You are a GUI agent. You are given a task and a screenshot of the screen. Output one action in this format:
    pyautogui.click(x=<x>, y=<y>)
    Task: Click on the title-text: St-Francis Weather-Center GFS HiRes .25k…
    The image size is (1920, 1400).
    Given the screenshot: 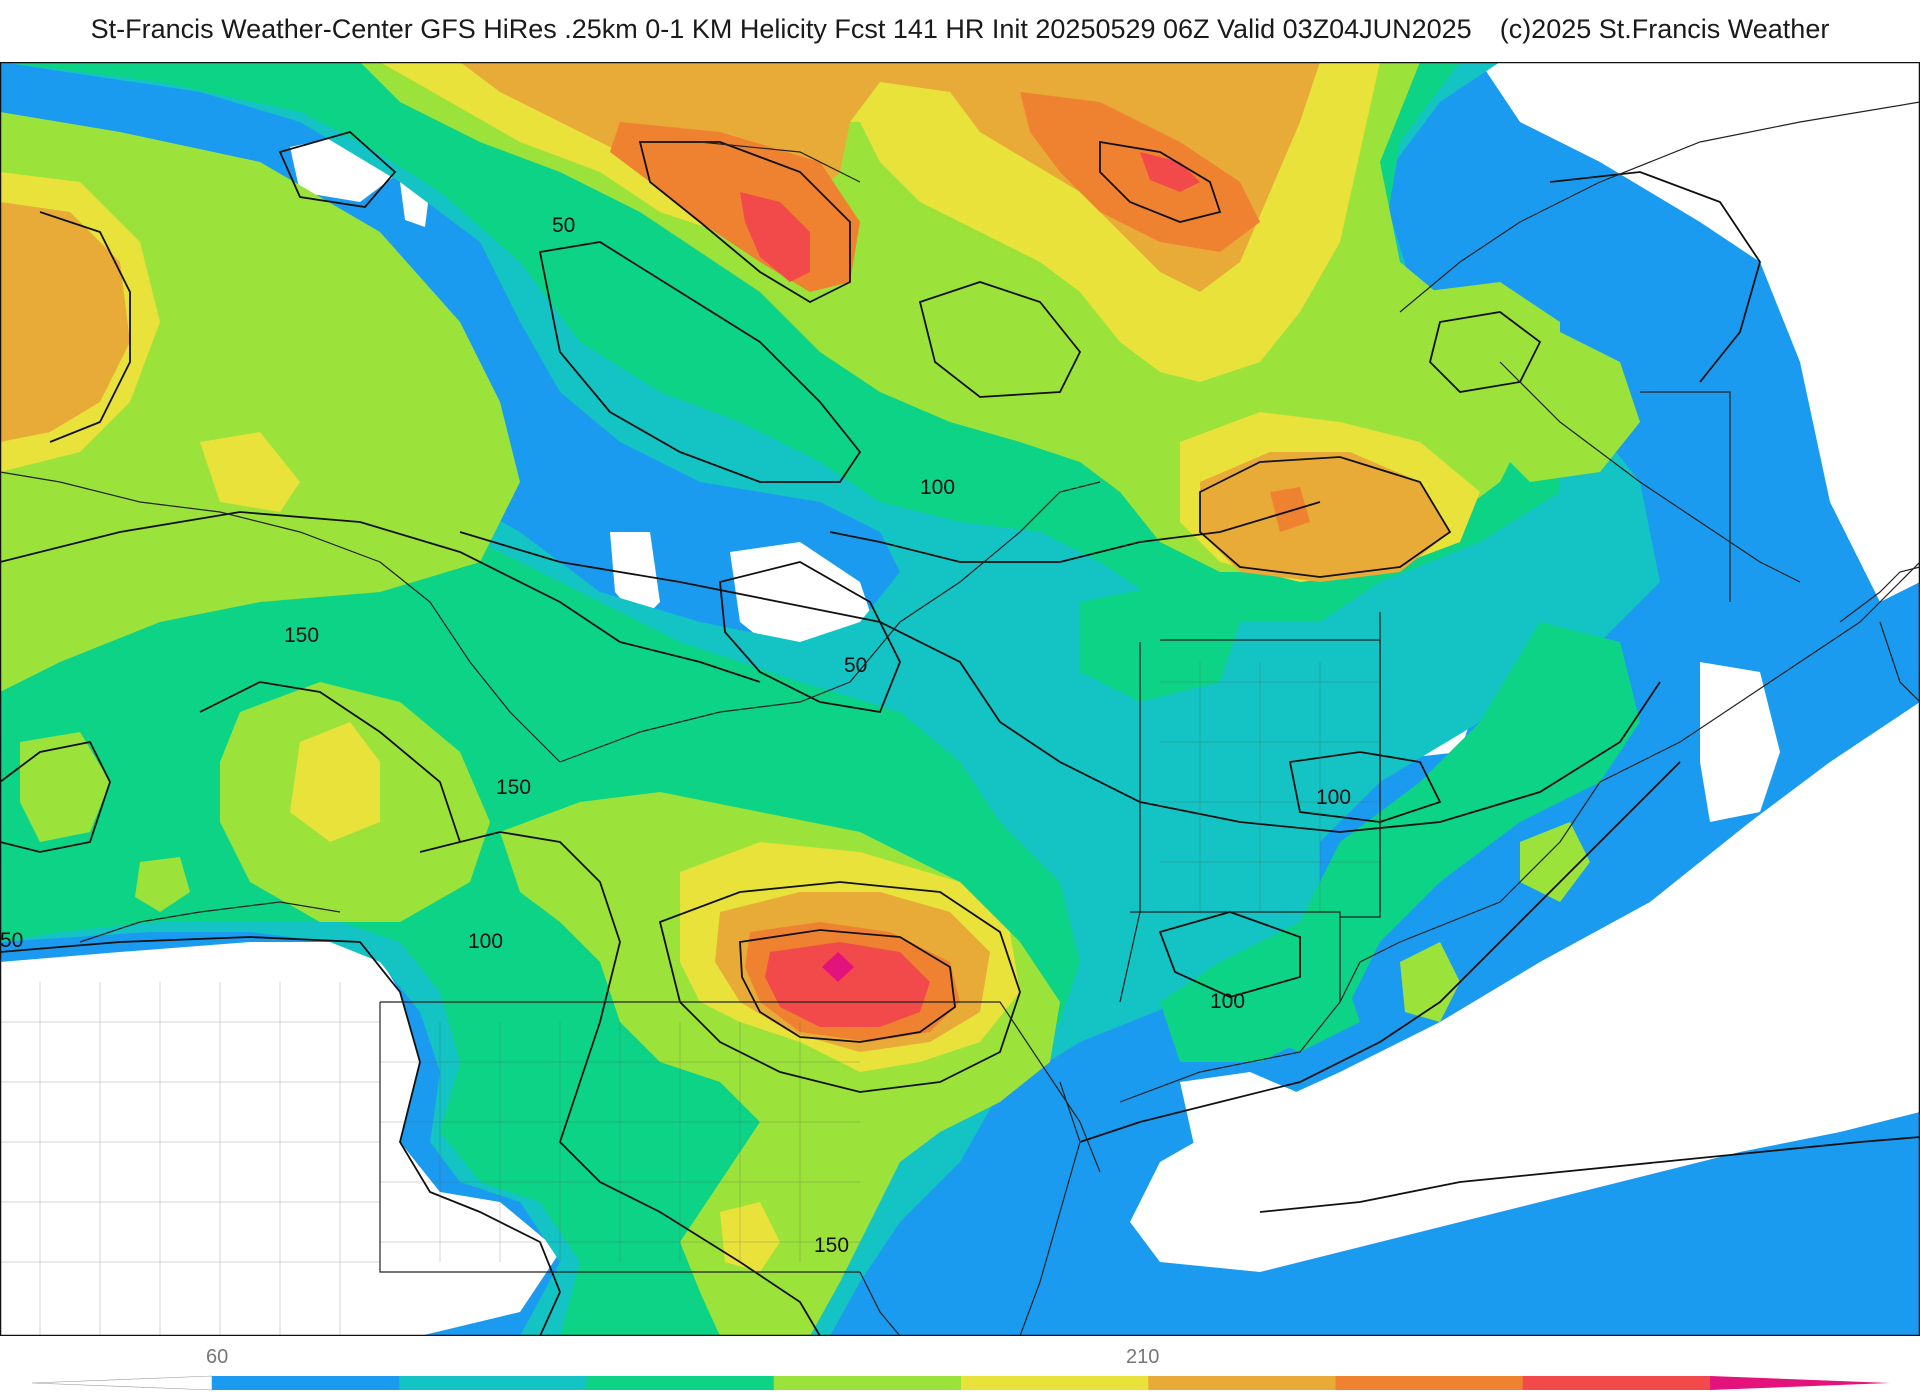 What is the action you would take?
    pyautogui.click(x=781, y=29)
    